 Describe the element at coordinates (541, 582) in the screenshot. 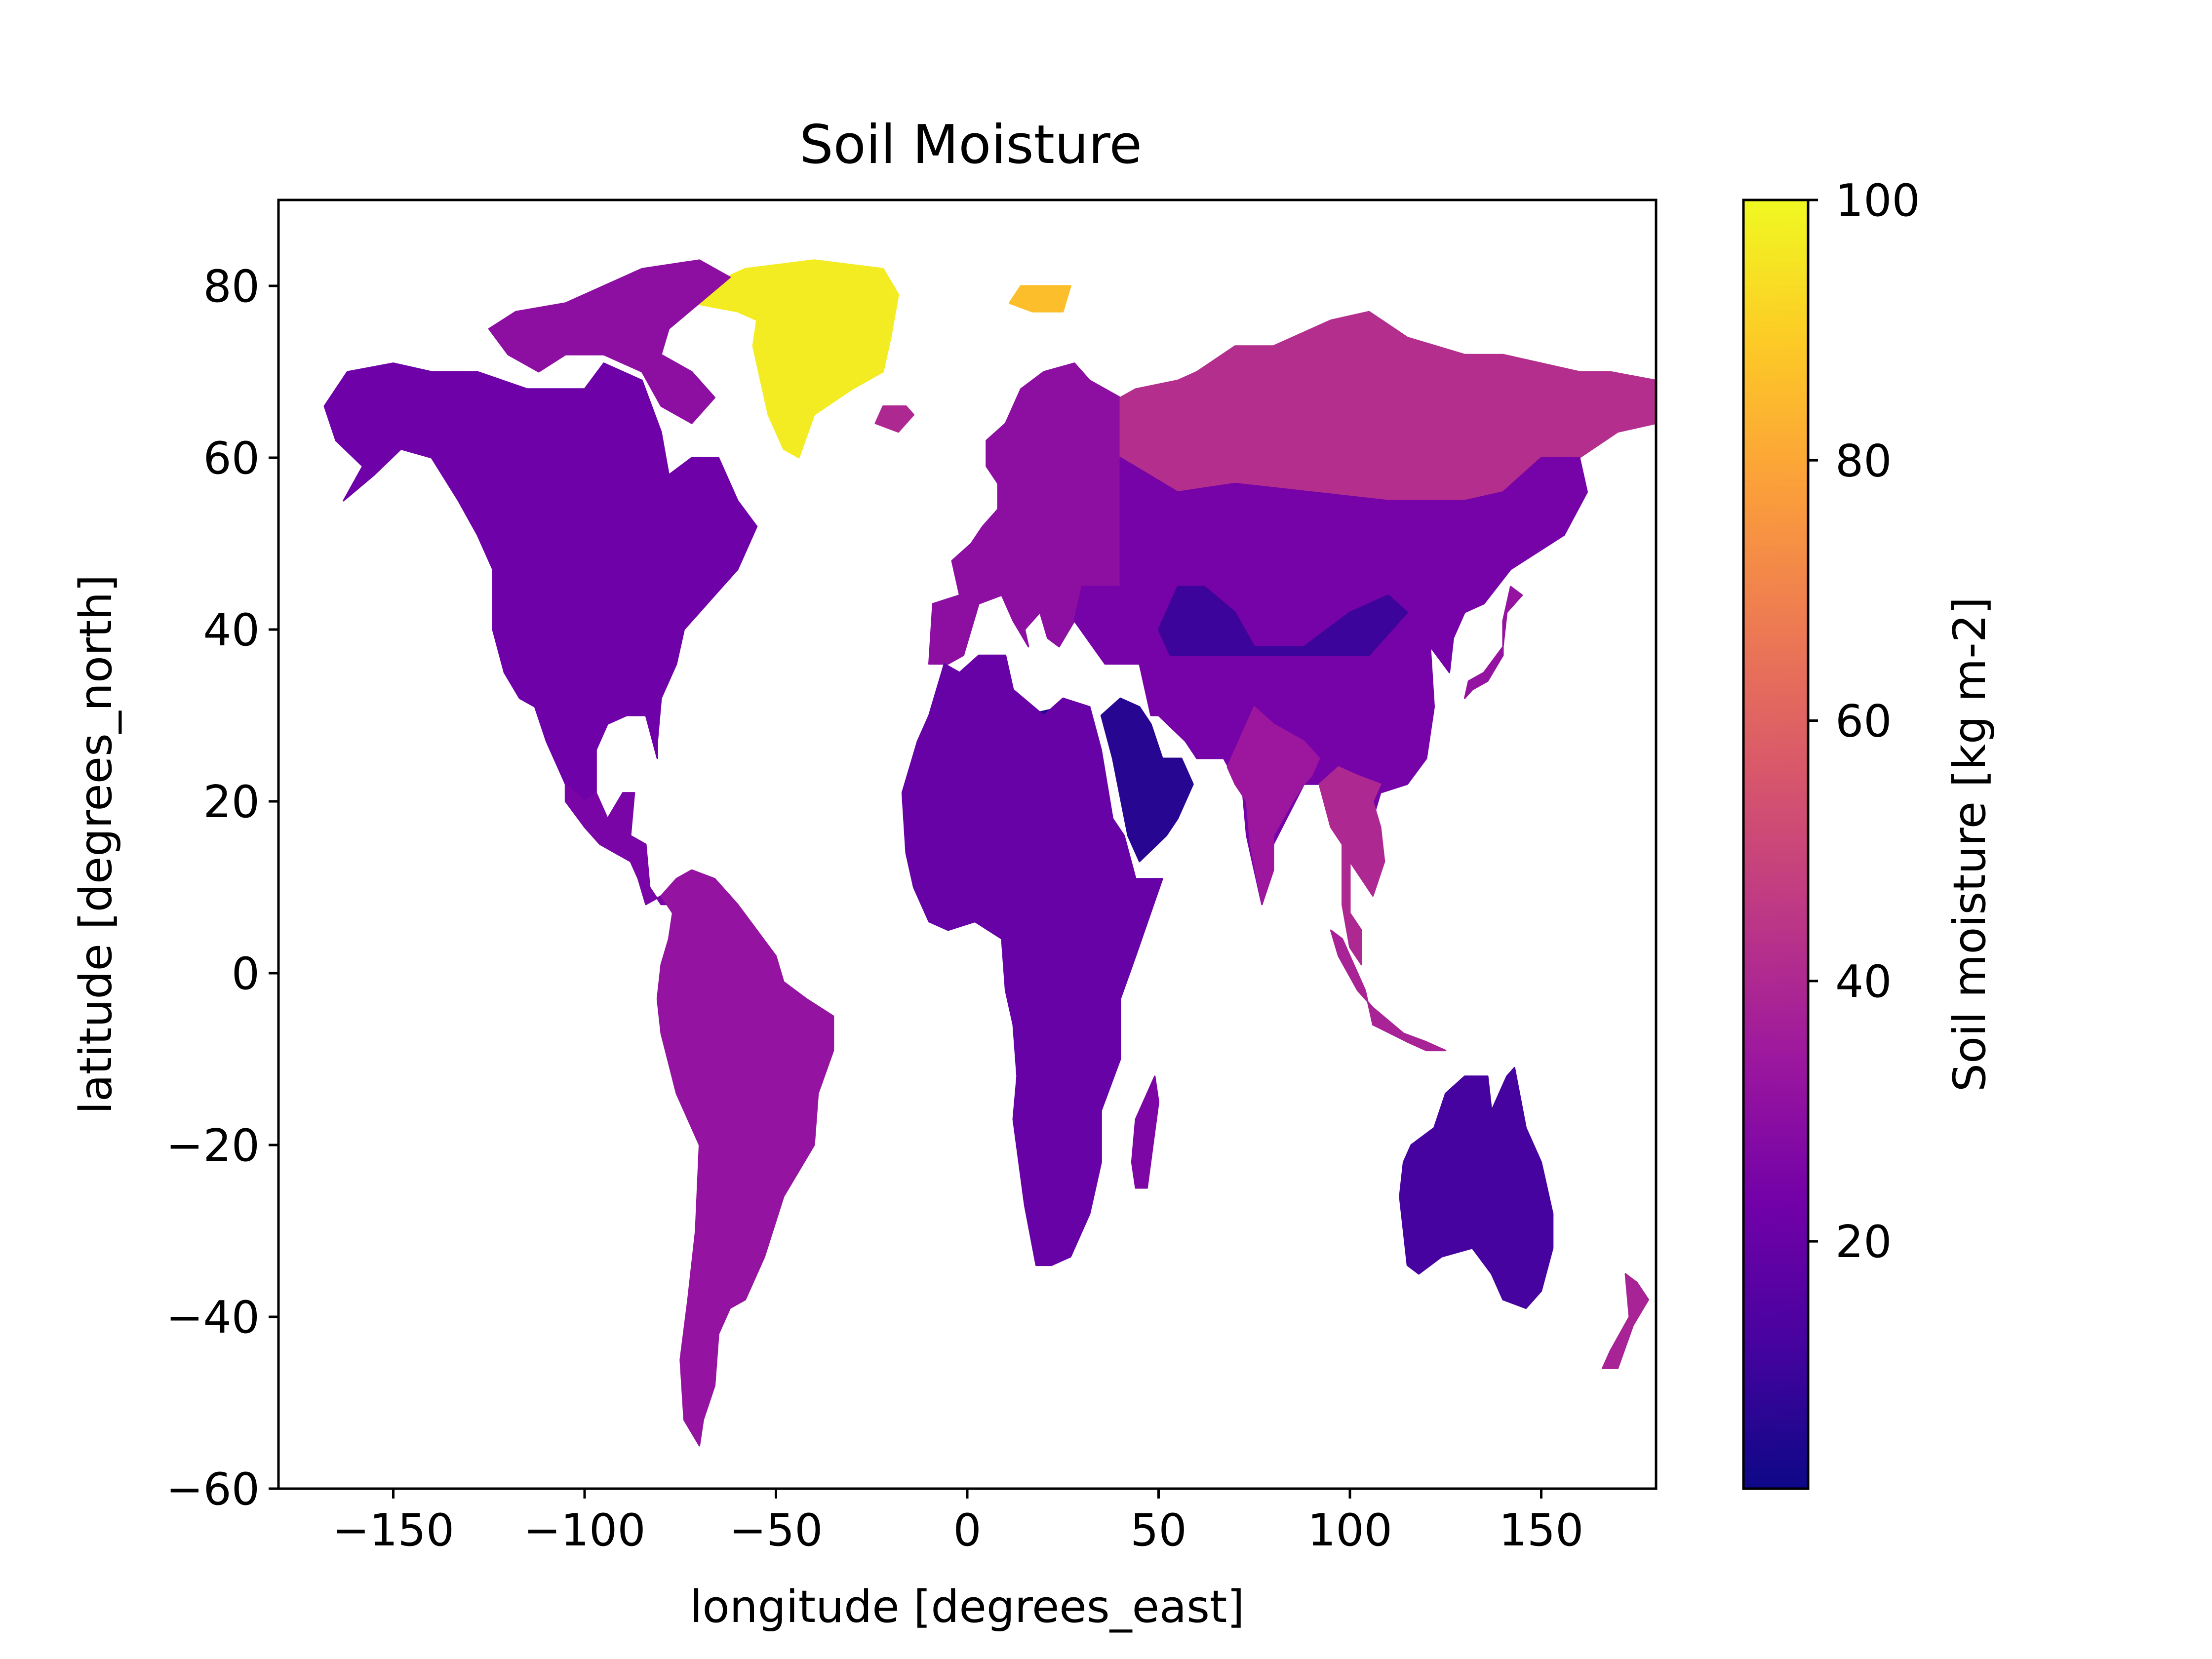

I see `region-north-america` at that location.